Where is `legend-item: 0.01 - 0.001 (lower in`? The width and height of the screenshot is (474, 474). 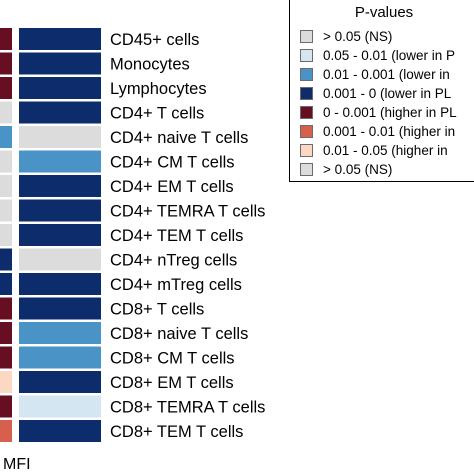 legend-item: 0.01 - 0.001 (lower in is located at coordinates (375, 74).